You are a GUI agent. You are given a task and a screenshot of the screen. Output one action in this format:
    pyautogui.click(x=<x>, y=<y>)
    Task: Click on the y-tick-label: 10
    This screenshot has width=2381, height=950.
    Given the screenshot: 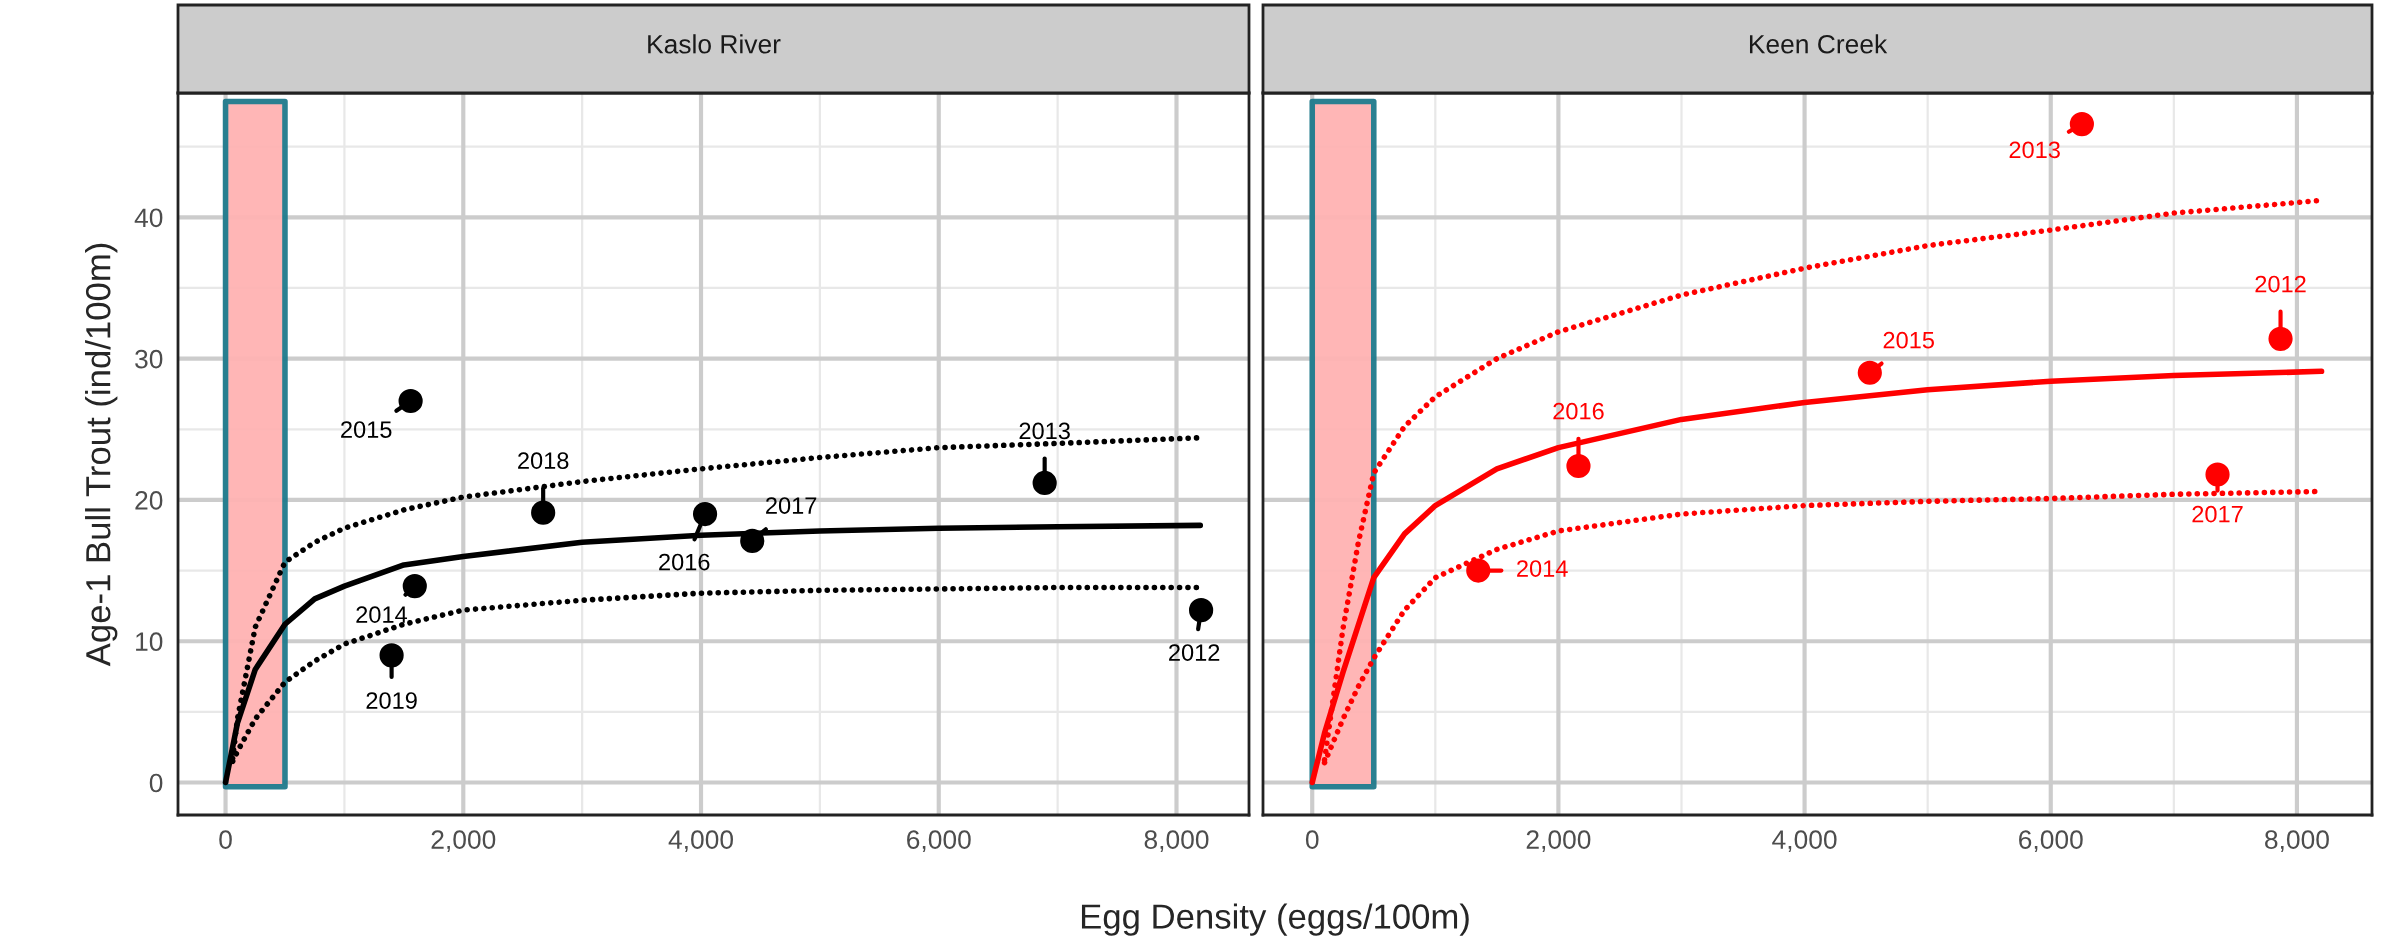 What is the action you would take?
    pyautogui.click(x=149, y=642)
    